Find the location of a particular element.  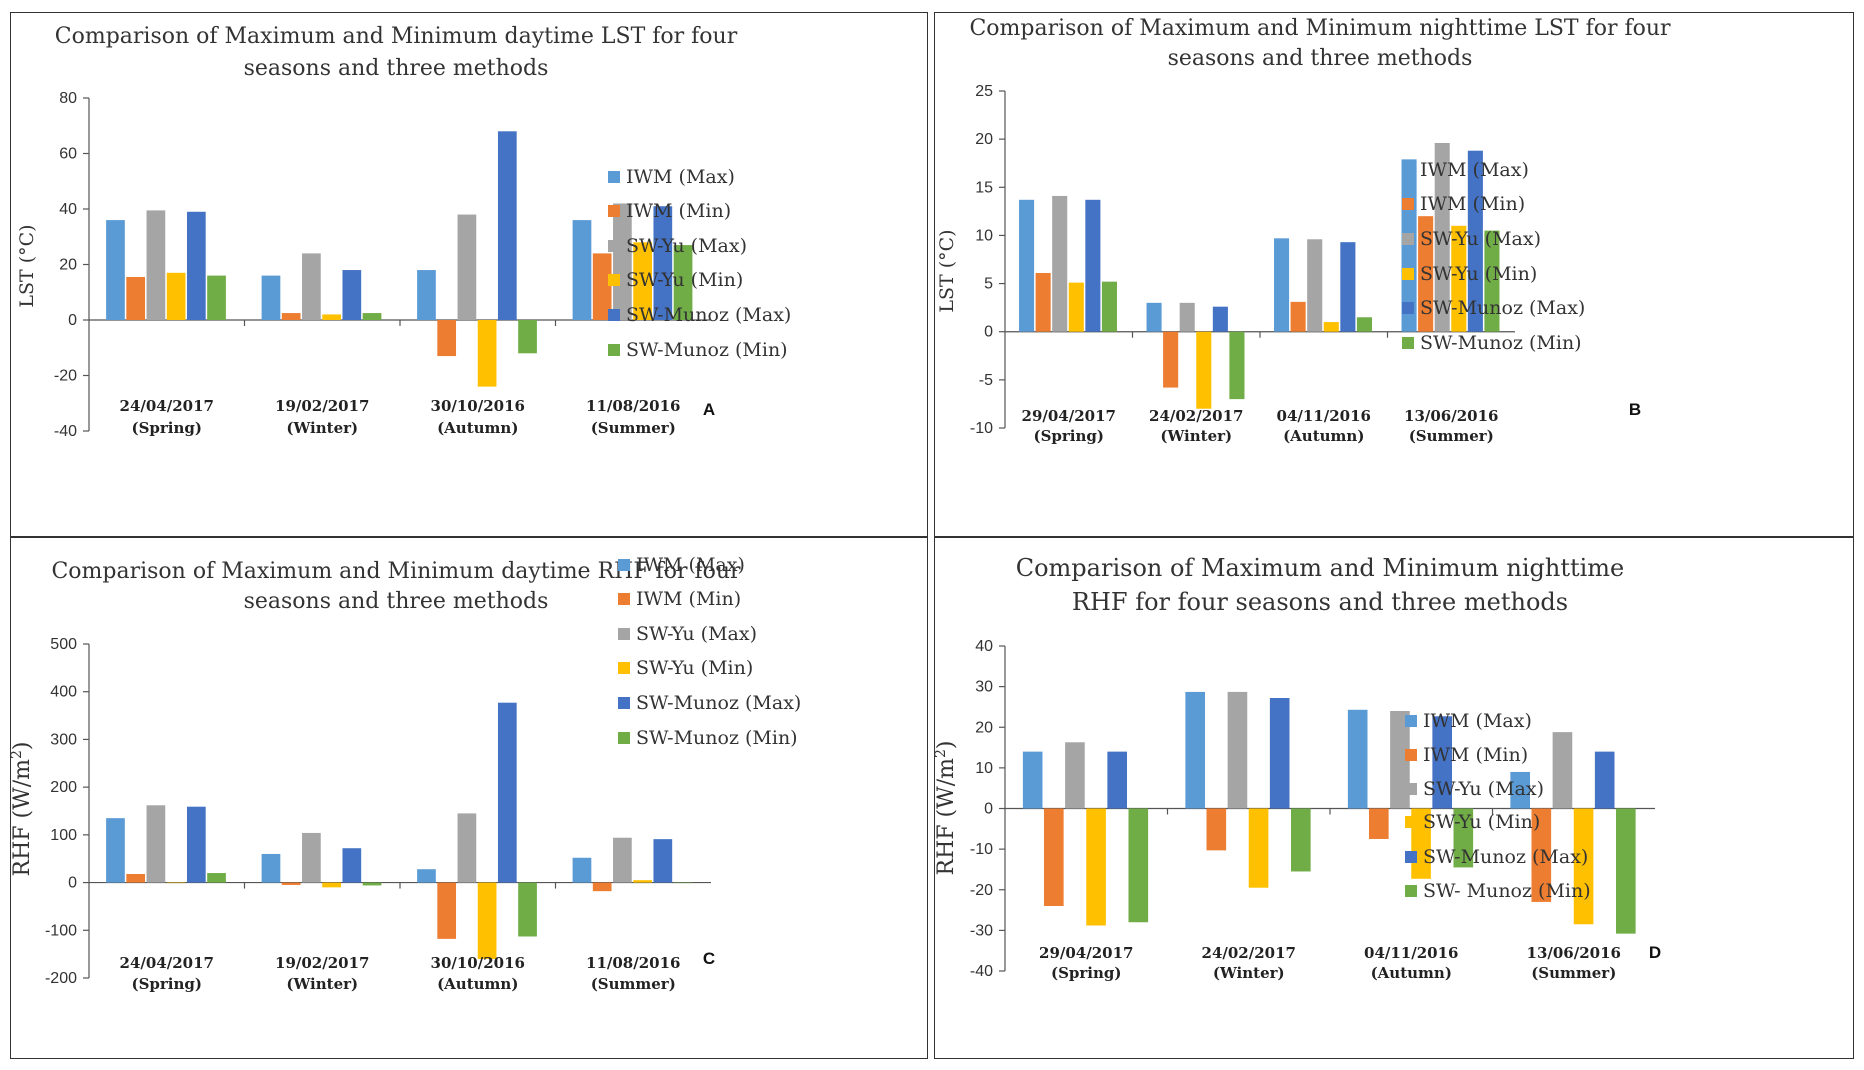

category-label: 04/11/2016 is located at coordinates (1324, 416).